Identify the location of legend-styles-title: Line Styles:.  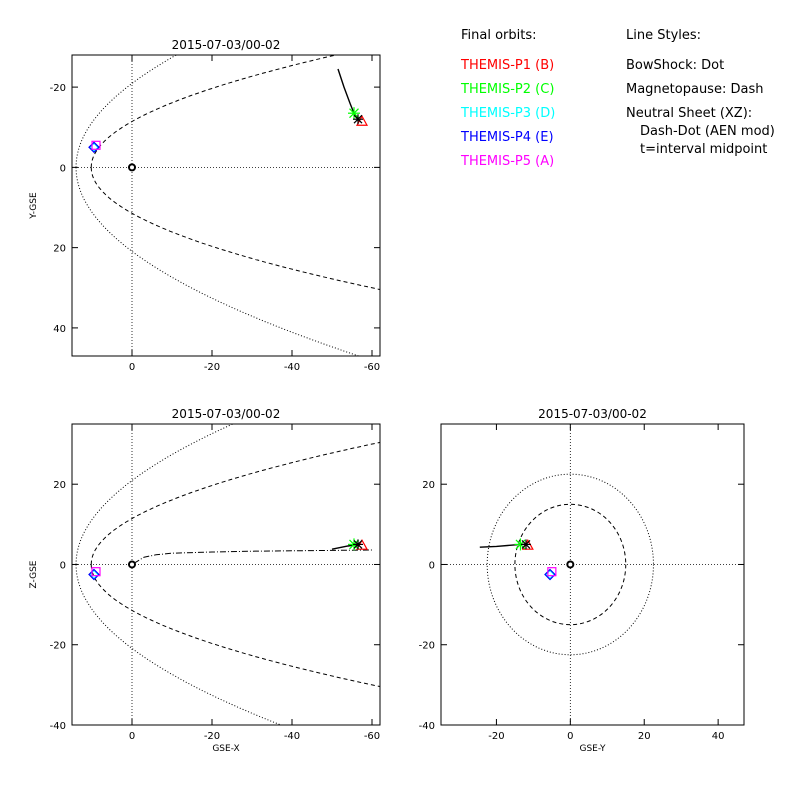
(664, 35).